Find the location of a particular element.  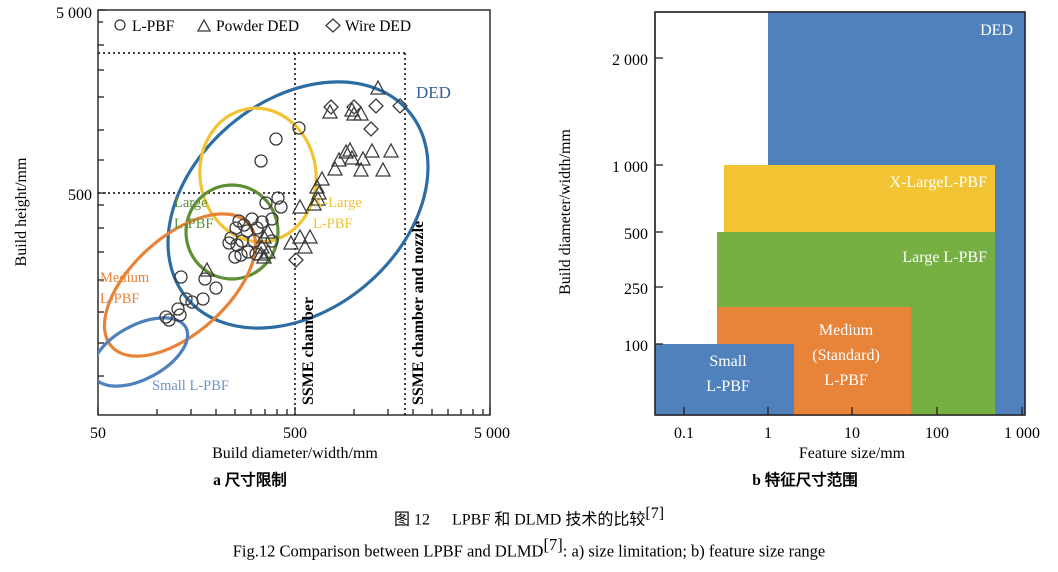

y-tick-label-250-b: 250 is located at coordinates (636, 289).